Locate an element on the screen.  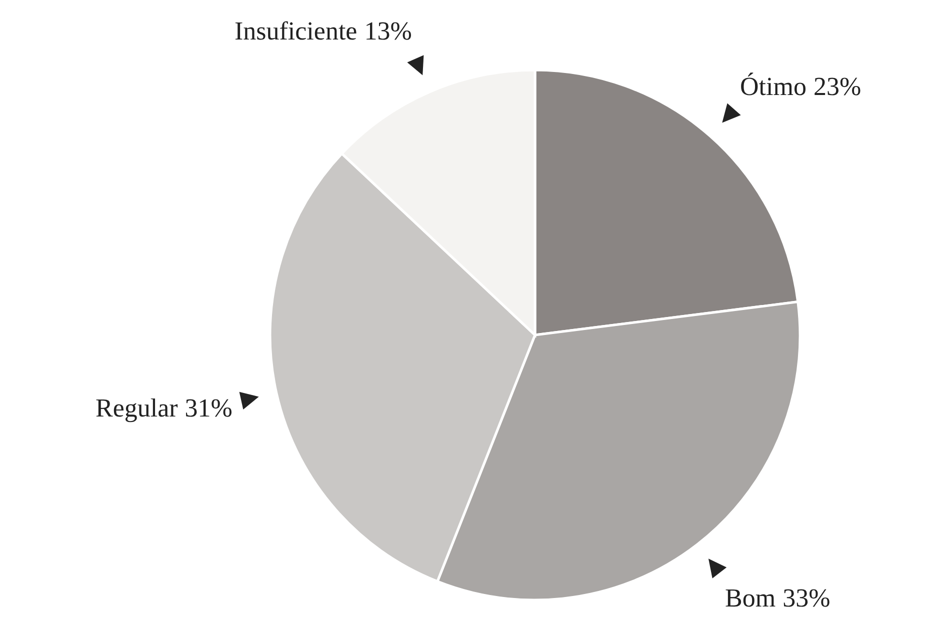
slice-label: Bom is located at coordinates (750, 597).